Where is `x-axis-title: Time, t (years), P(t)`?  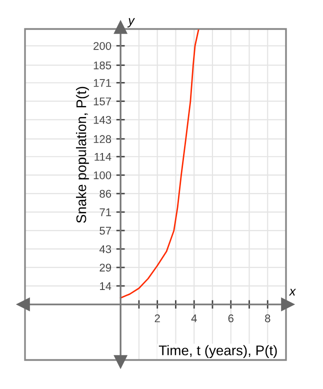
x-axis-title: Time, t (years), P(t) is located at coordinates (217, 351).